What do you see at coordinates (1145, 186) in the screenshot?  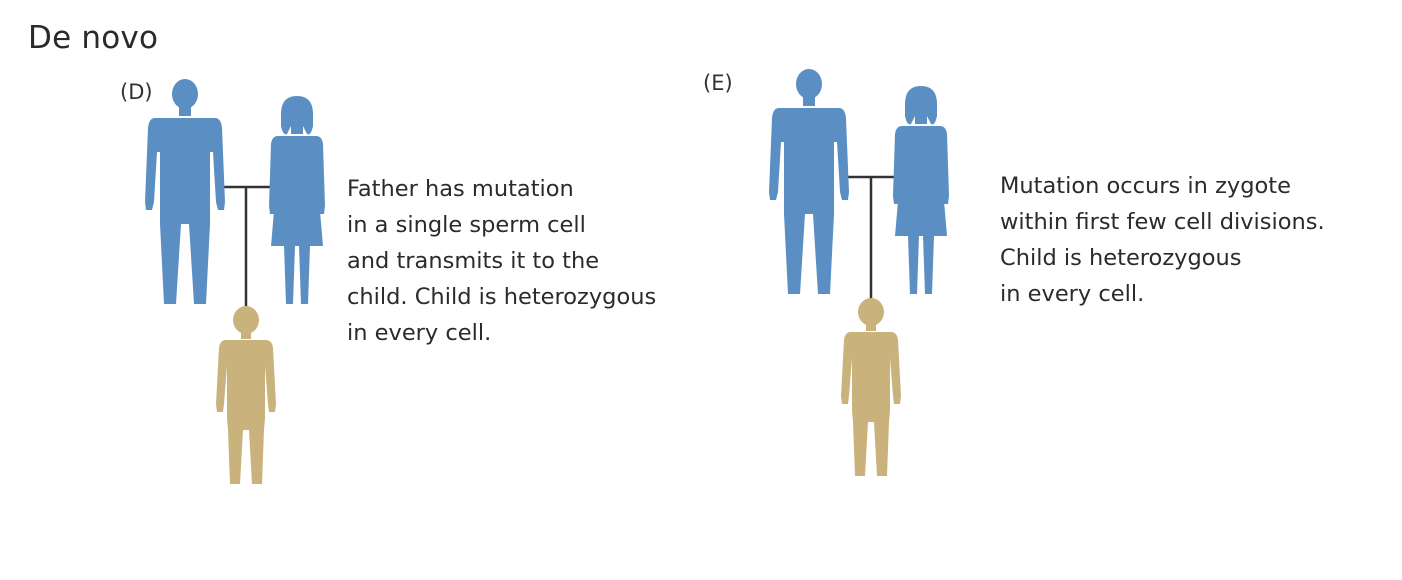 I see `description-line: Mutation occurs in zygote` at bounding box center [1145, 186].